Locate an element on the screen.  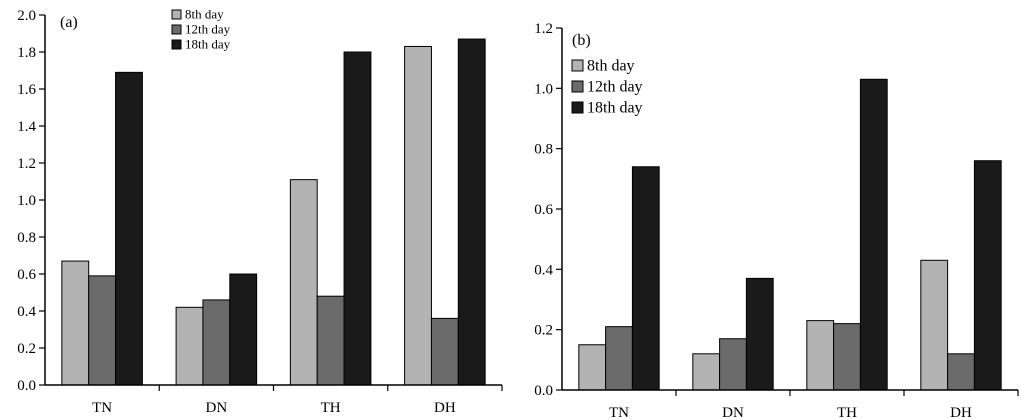
y-tick-label: 1.8 is located at coordinates (26, 53).